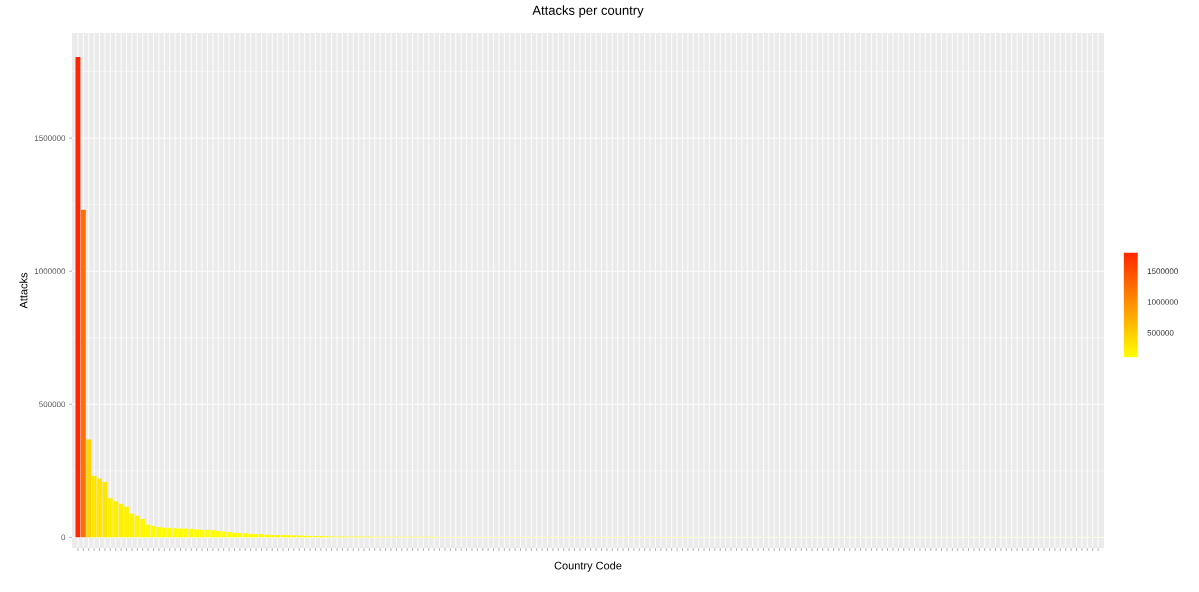  I want to click on color-bar-label: 1500000, so click(1162, 271).